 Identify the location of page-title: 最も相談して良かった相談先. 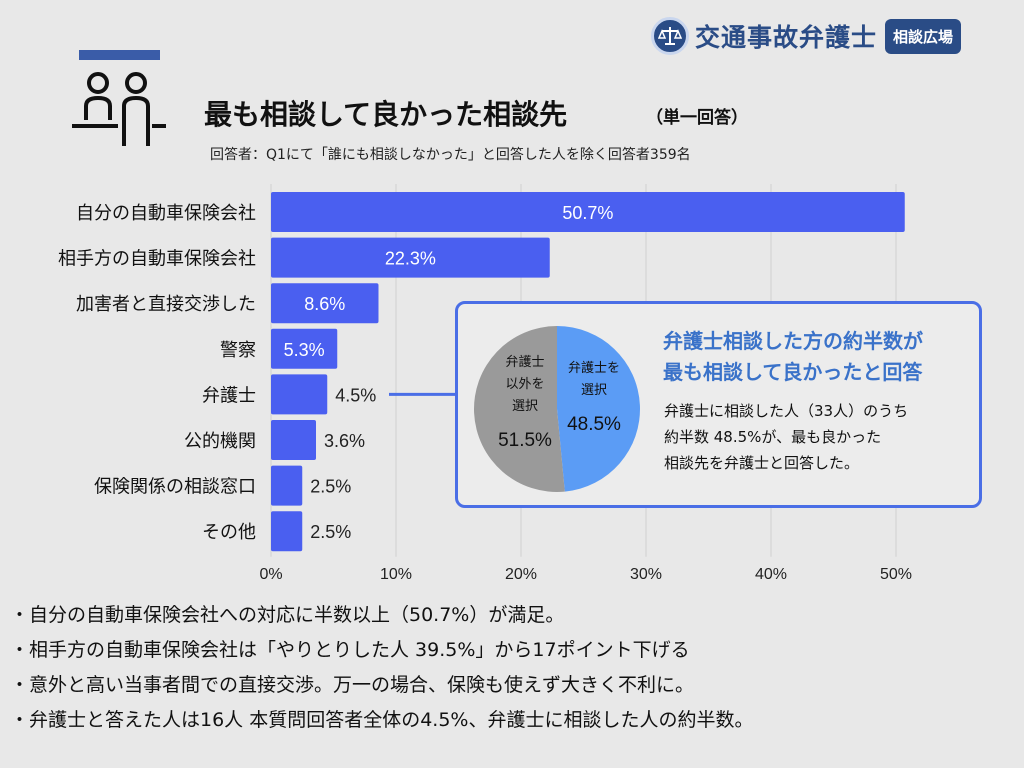
(386, 114).